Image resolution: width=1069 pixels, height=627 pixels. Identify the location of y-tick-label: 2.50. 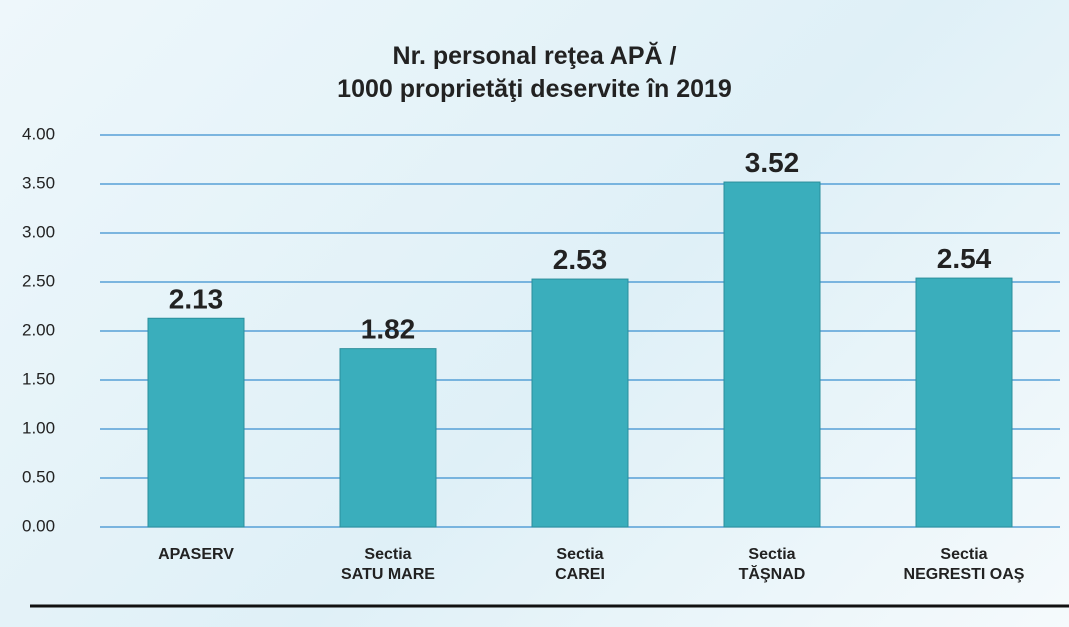
(38, 280).